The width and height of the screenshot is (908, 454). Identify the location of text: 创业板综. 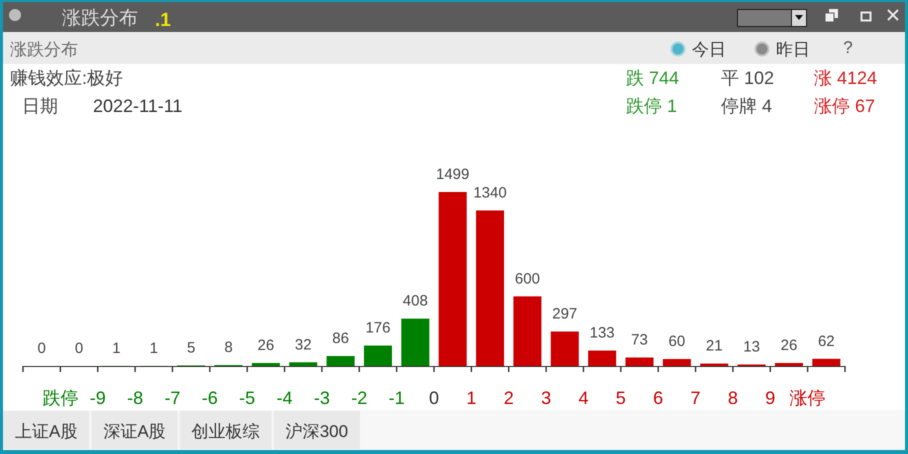
(226, 431).